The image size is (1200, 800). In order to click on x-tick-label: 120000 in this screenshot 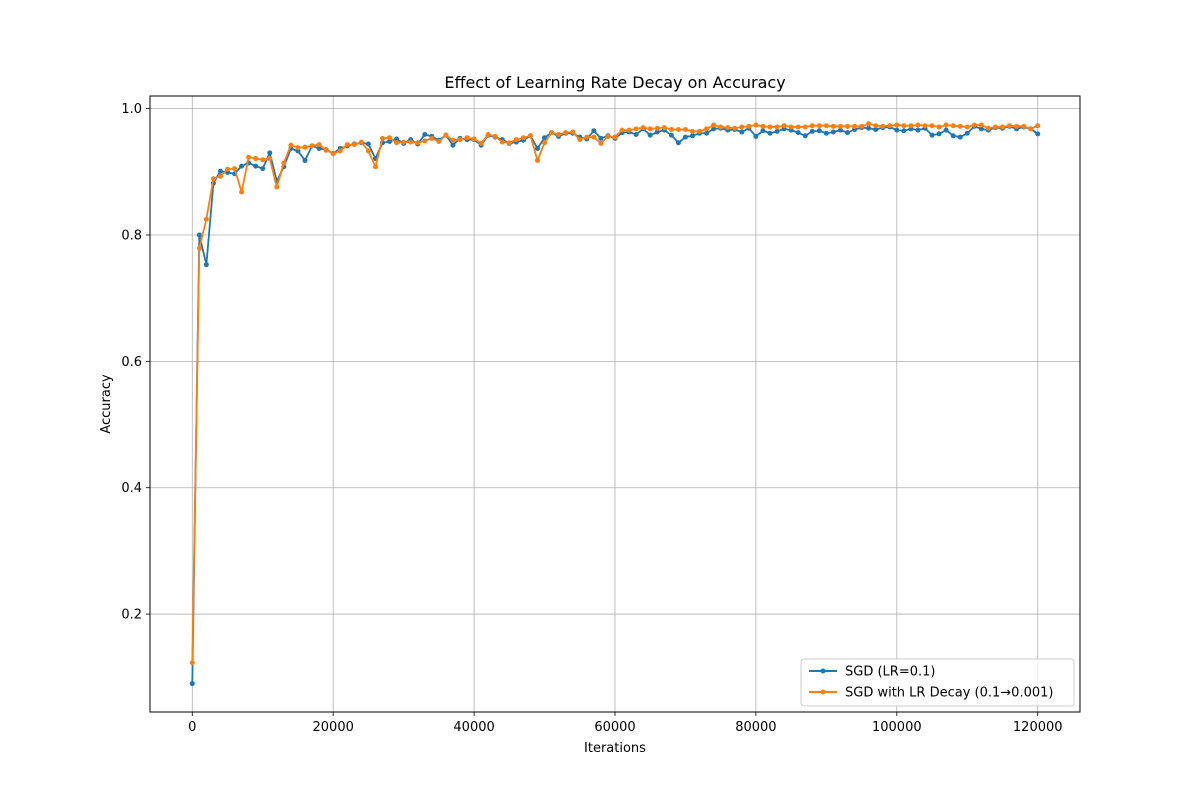, I will do `click(1038, 727)`.